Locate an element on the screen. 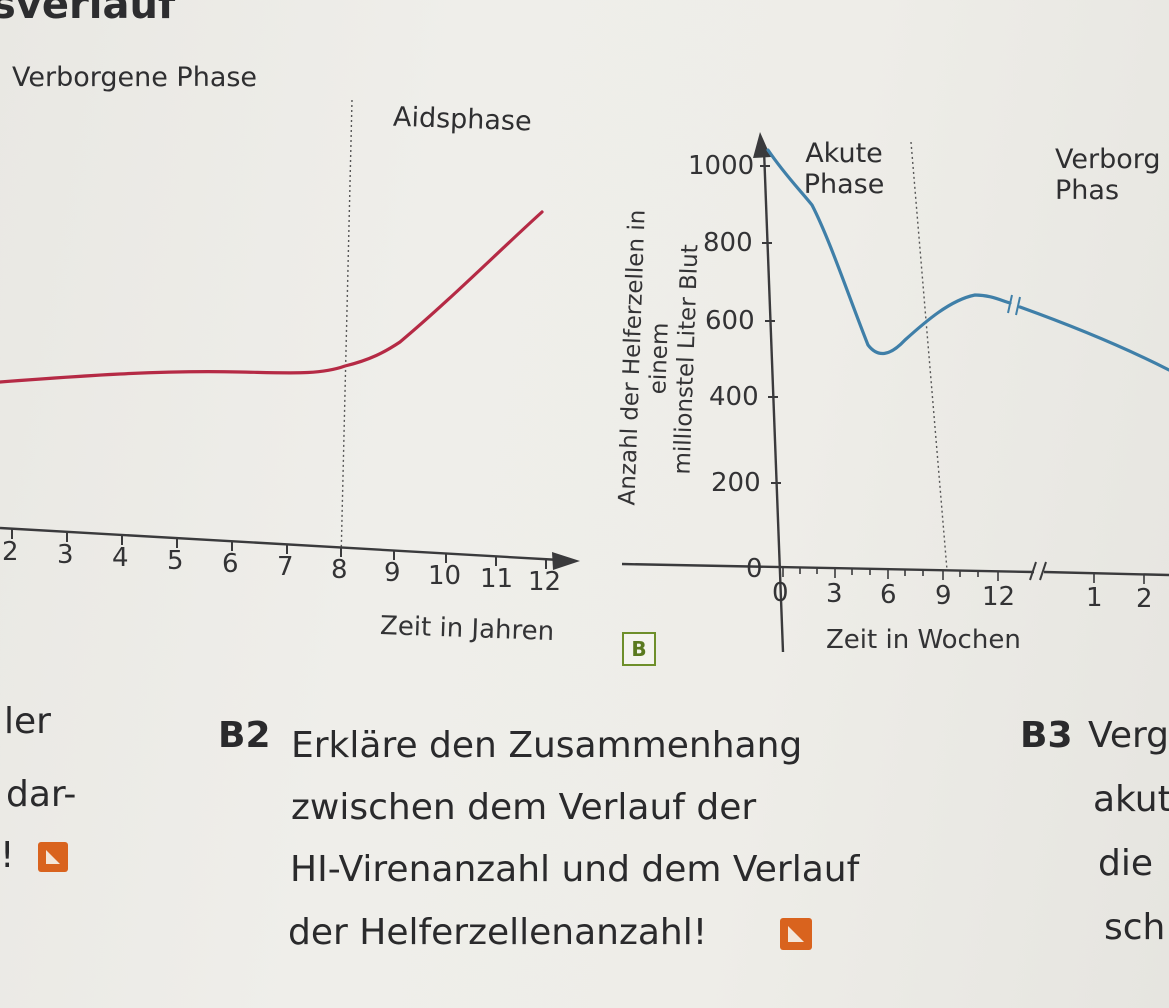 This screenshot has height=1008, width=1169. right-y-axis is located at coordinates (773, 401).